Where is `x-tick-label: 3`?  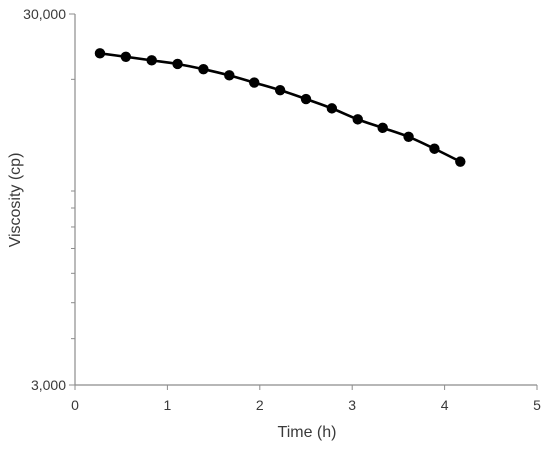
x-tick-label: 3 is located at coordinates (352, 405).